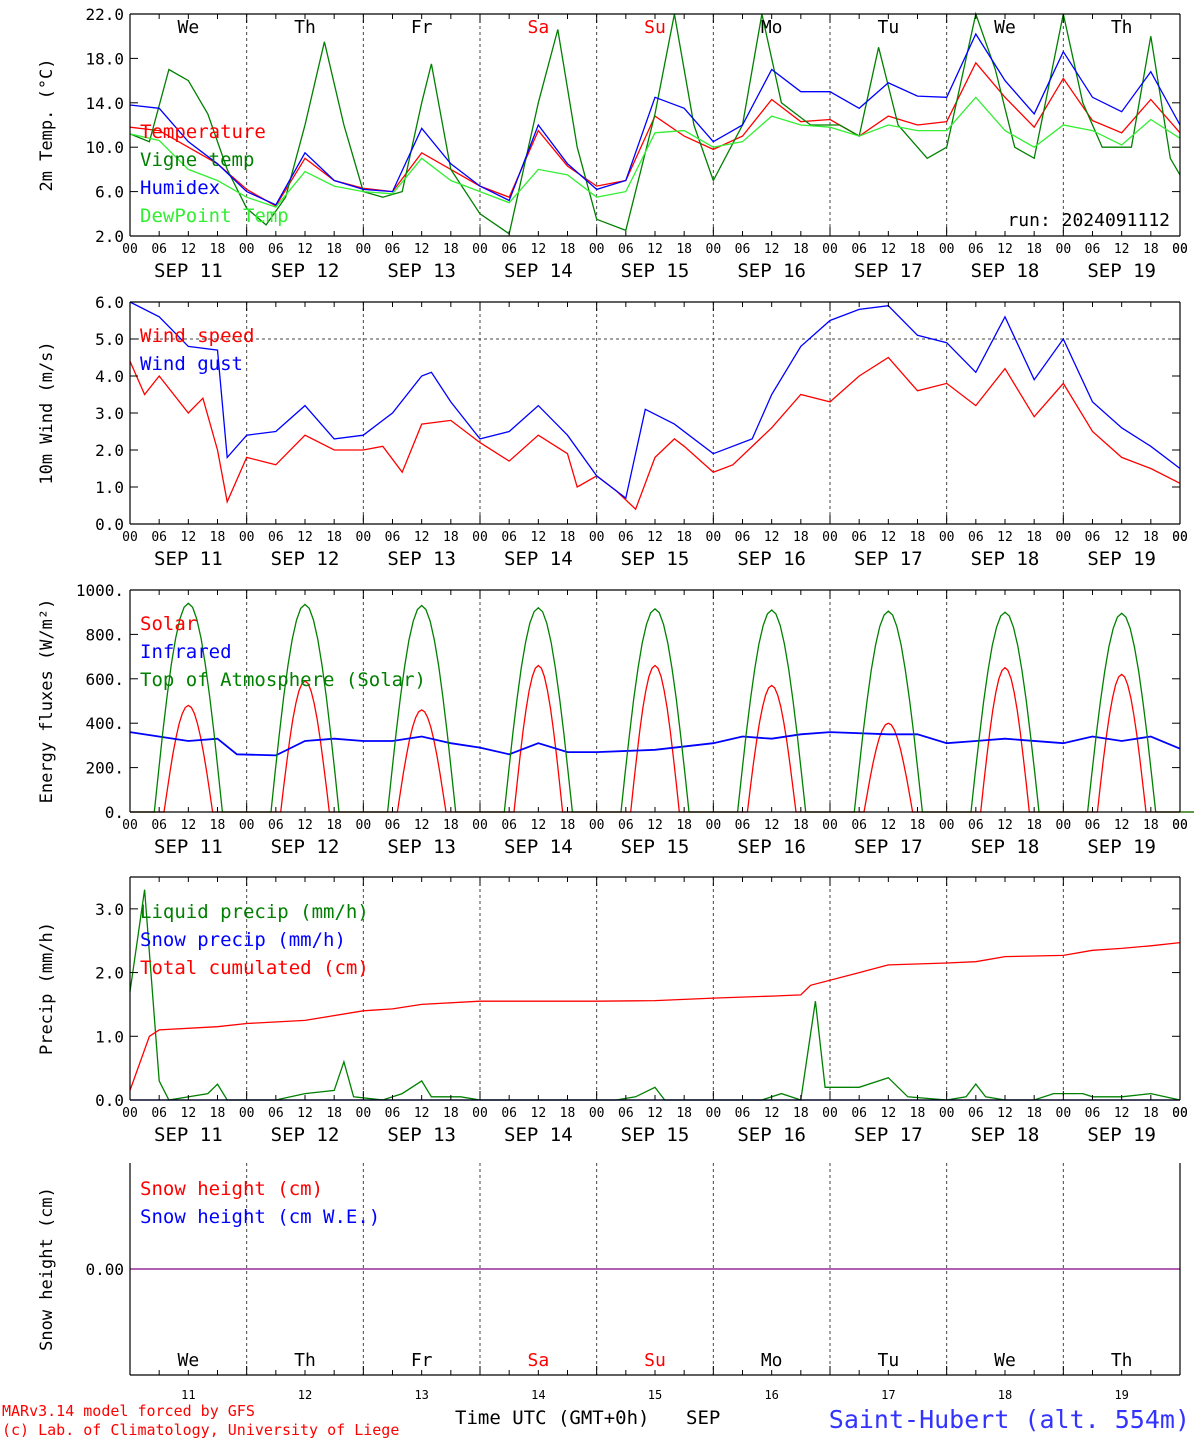  What do you see at coordinates (191, 364) in the screenshot?
I see `legend-entry: Wind gust` at bounding box center [191, 364].